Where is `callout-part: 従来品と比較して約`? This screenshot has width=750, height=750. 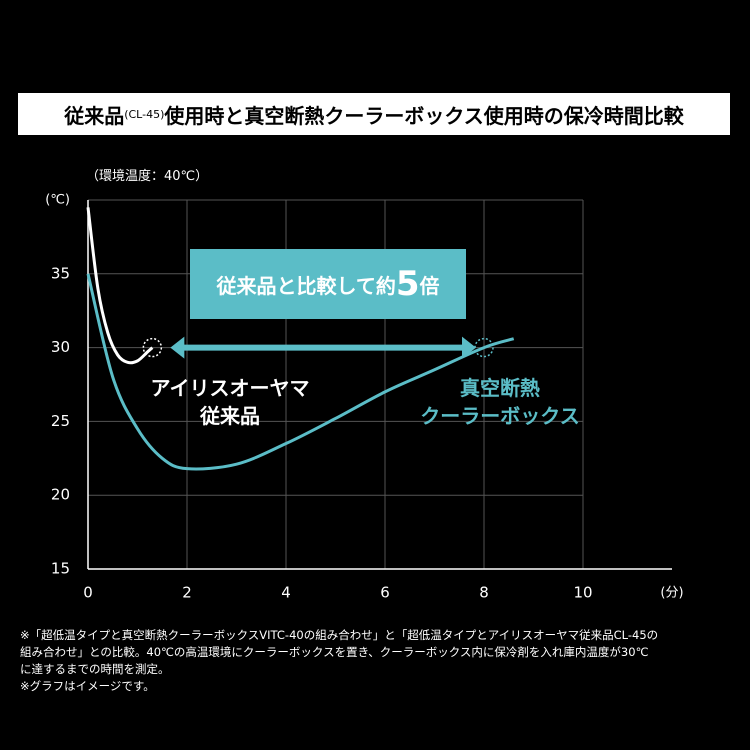
callout-part: 従来品と比較して約 is located at coordinates (306, 285).